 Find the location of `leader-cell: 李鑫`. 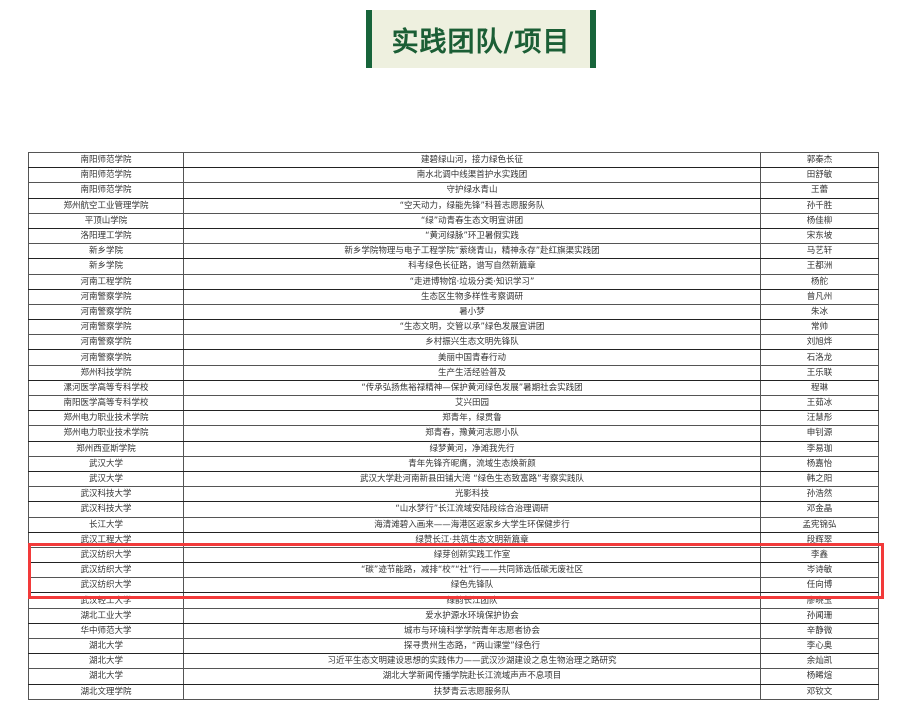

leader-cell: 李鑫 is located at coordinates (819, 555).